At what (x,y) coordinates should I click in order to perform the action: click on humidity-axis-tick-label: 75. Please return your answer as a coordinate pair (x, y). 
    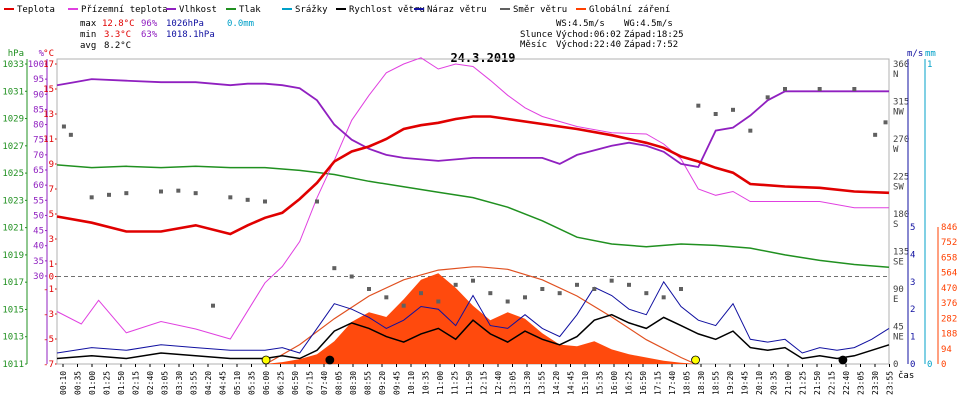
    Looking at the image, I should click on (38, 141).